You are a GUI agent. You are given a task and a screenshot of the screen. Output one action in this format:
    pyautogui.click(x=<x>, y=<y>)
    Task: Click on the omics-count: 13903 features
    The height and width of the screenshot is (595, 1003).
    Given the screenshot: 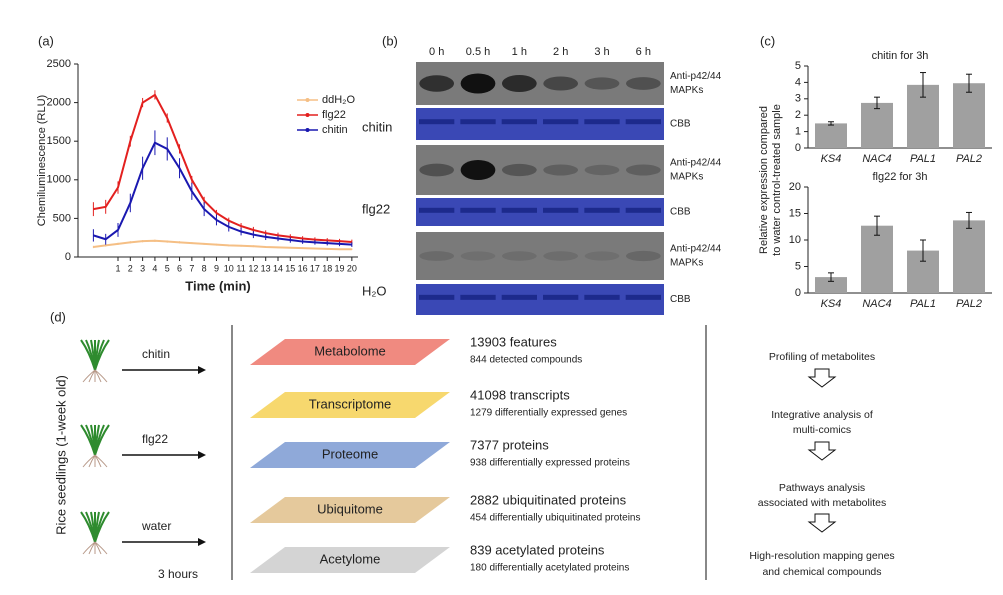 What is the action you would take?
    pyautogui.click(x=513, y=341)
    